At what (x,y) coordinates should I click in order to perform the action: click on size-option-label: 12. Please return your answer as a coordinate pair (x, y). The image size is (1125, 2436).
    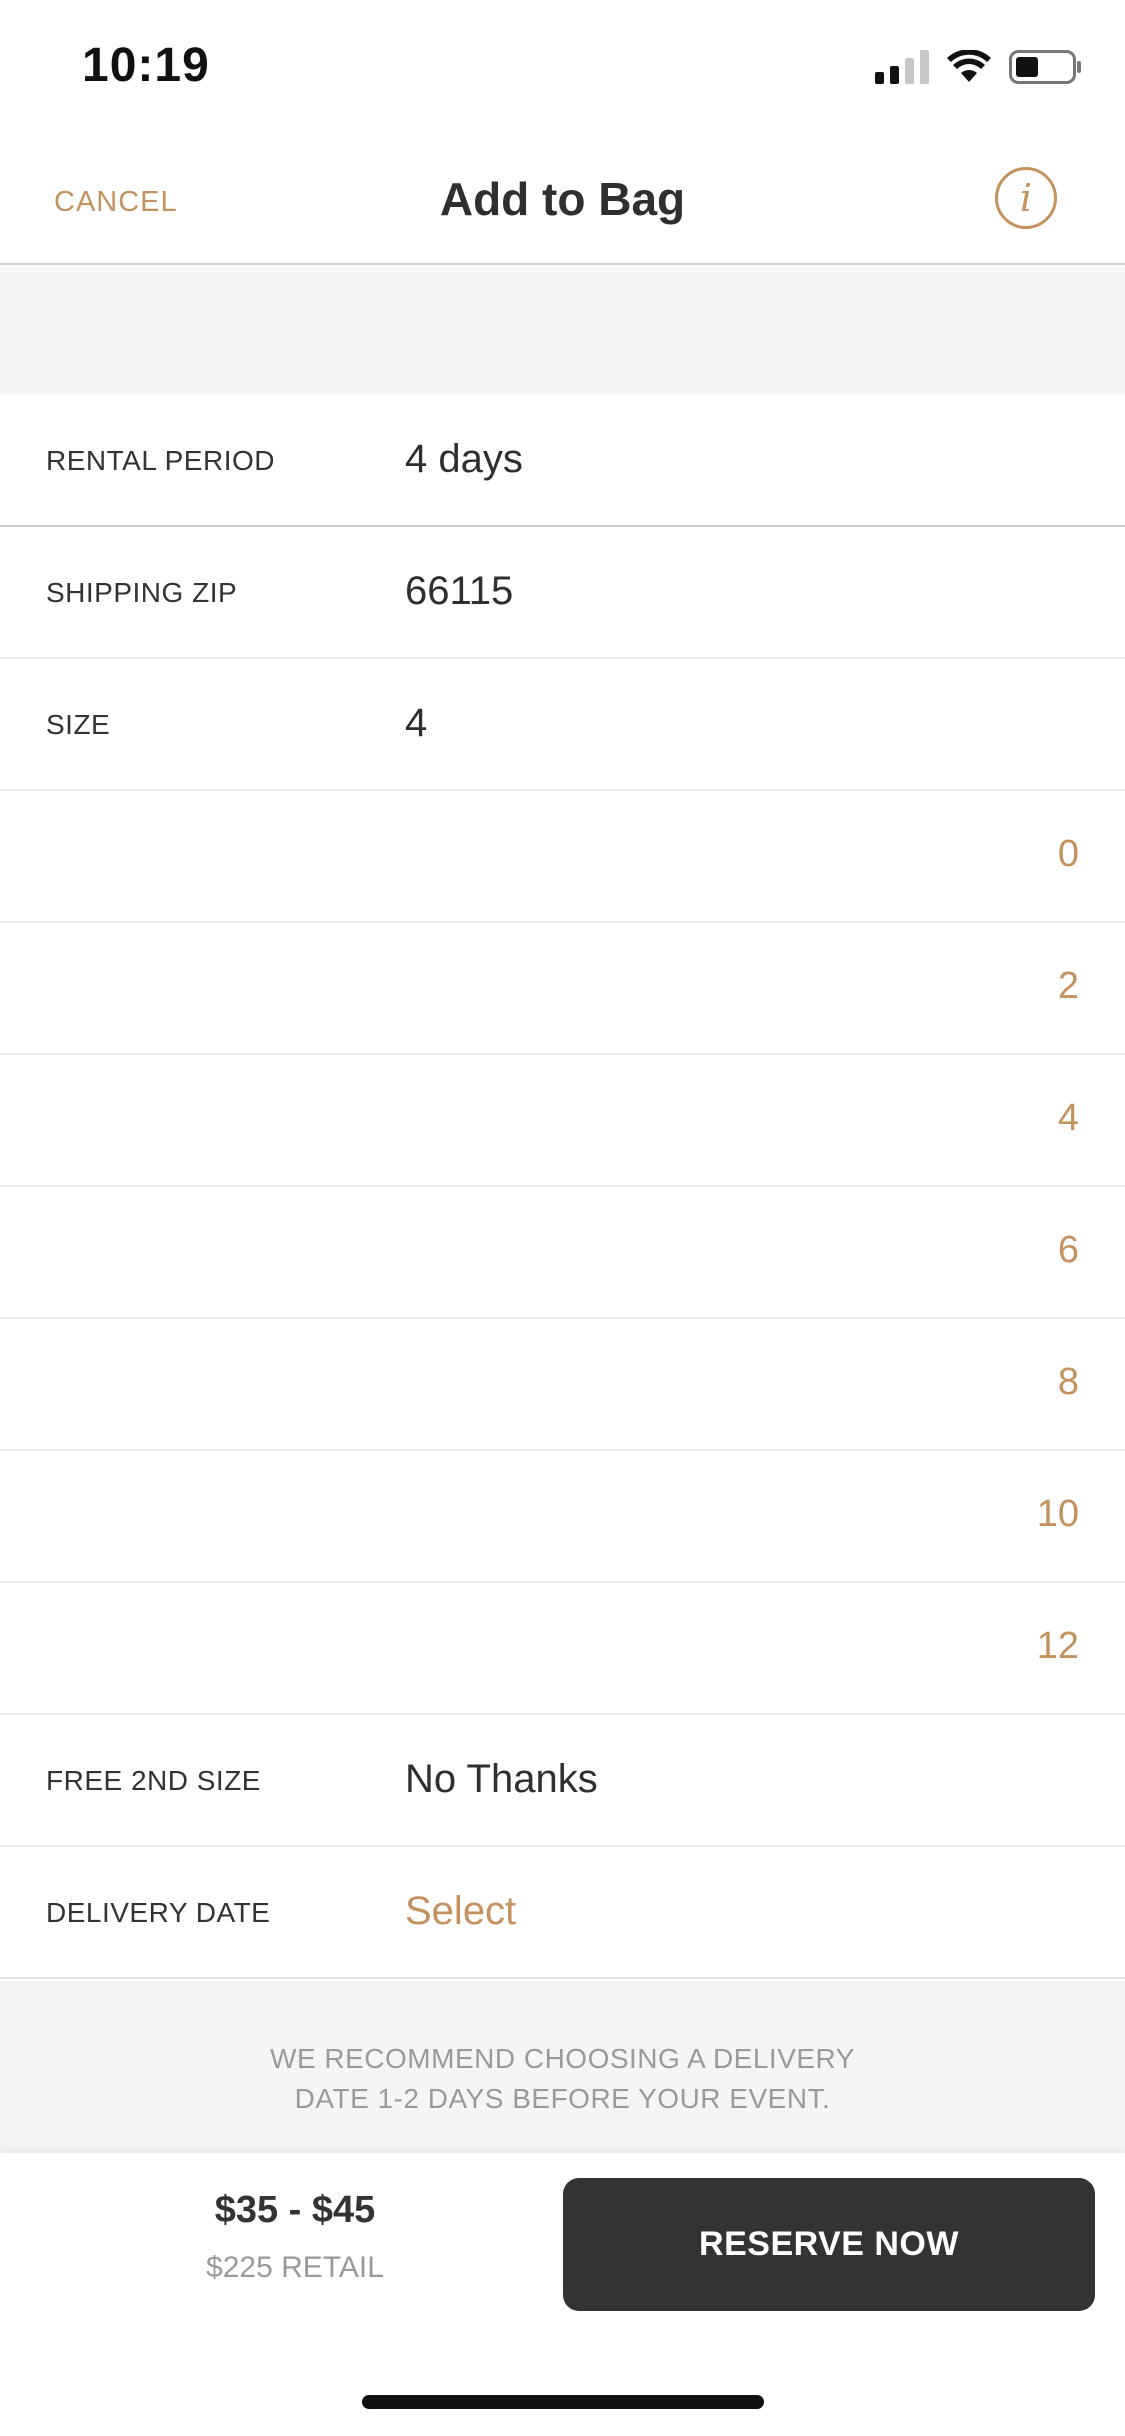
    Looking at the image, I should click on (1057, 1646).